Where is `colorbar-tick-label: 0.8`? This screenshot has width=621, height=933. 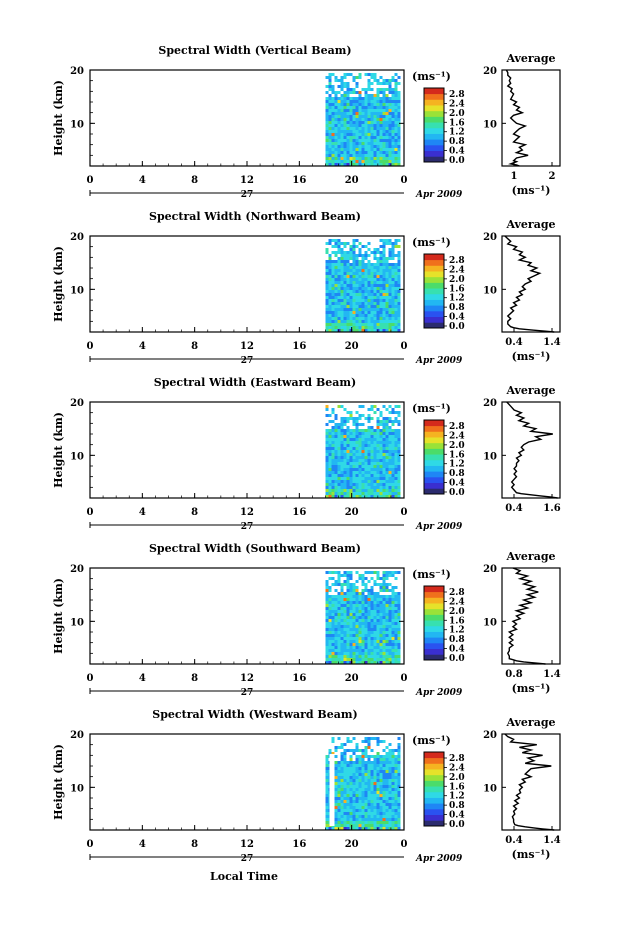 colorbar-tick-label: 0.8 is located at coordinates (457, 474).